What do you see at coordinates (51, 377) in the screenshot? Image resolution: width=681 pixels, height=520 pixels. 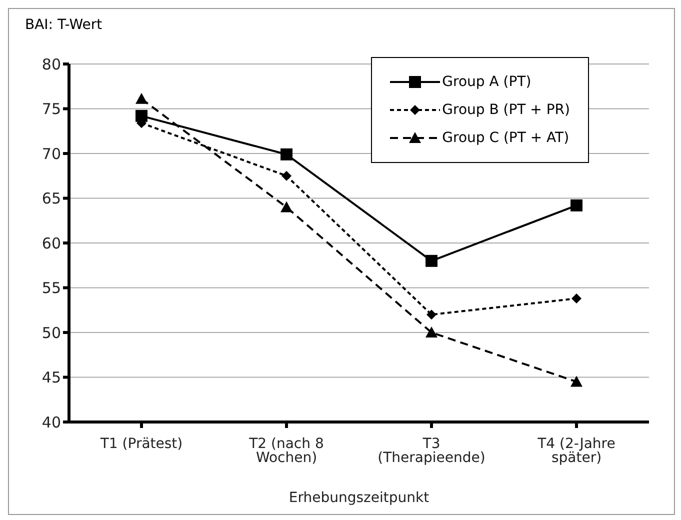 I see `y-tick-label: 45` at bounding box center [51, 377].